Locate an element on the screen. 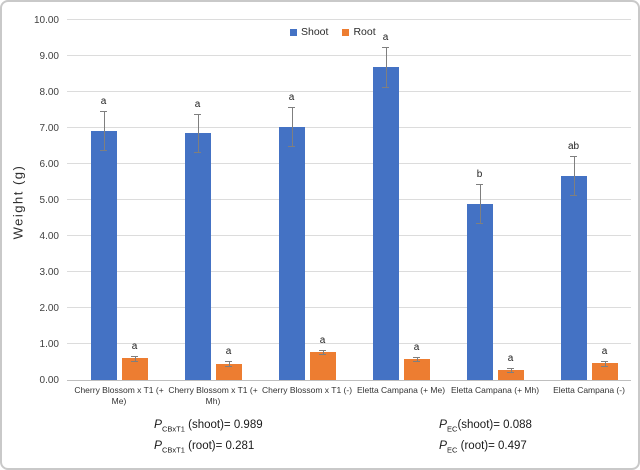  legend-item-root: Root is located at coordinates (359, 32).